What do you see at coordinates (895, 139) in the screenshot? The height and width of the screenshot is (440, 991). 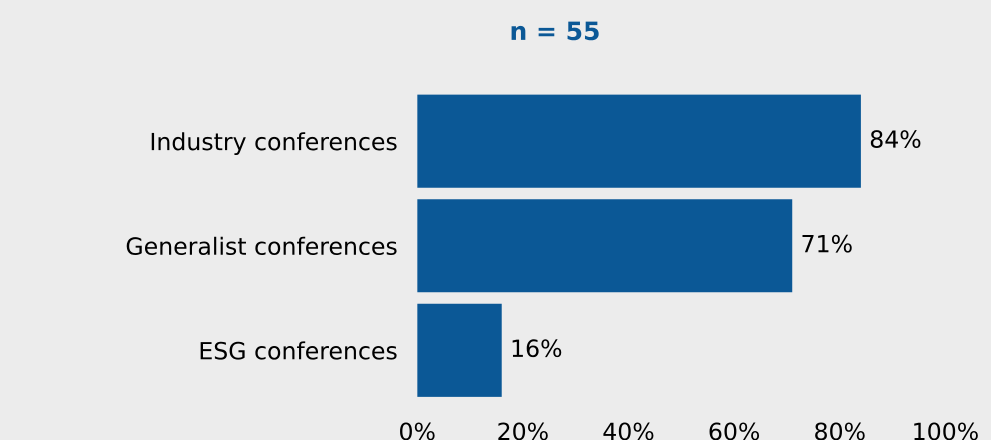 I see `data-label: 84%` at bounding box center [895, 139].